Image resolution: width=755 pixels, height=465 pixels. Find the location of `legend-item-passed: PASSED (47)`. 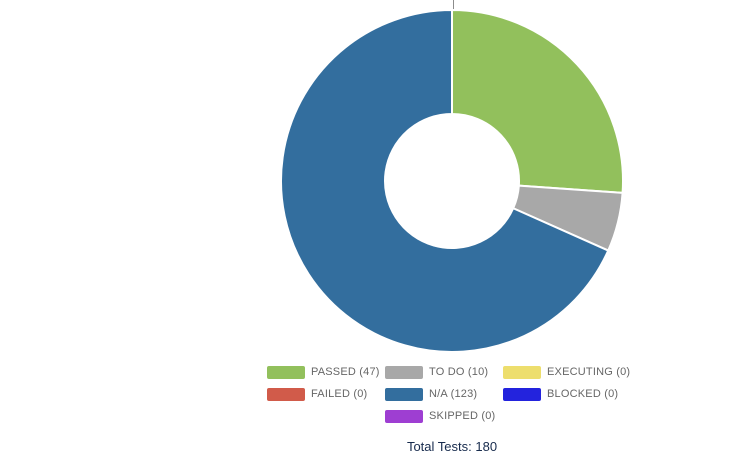

legend-item-passed: PASSED (47) is located at coordinates (326, 372).